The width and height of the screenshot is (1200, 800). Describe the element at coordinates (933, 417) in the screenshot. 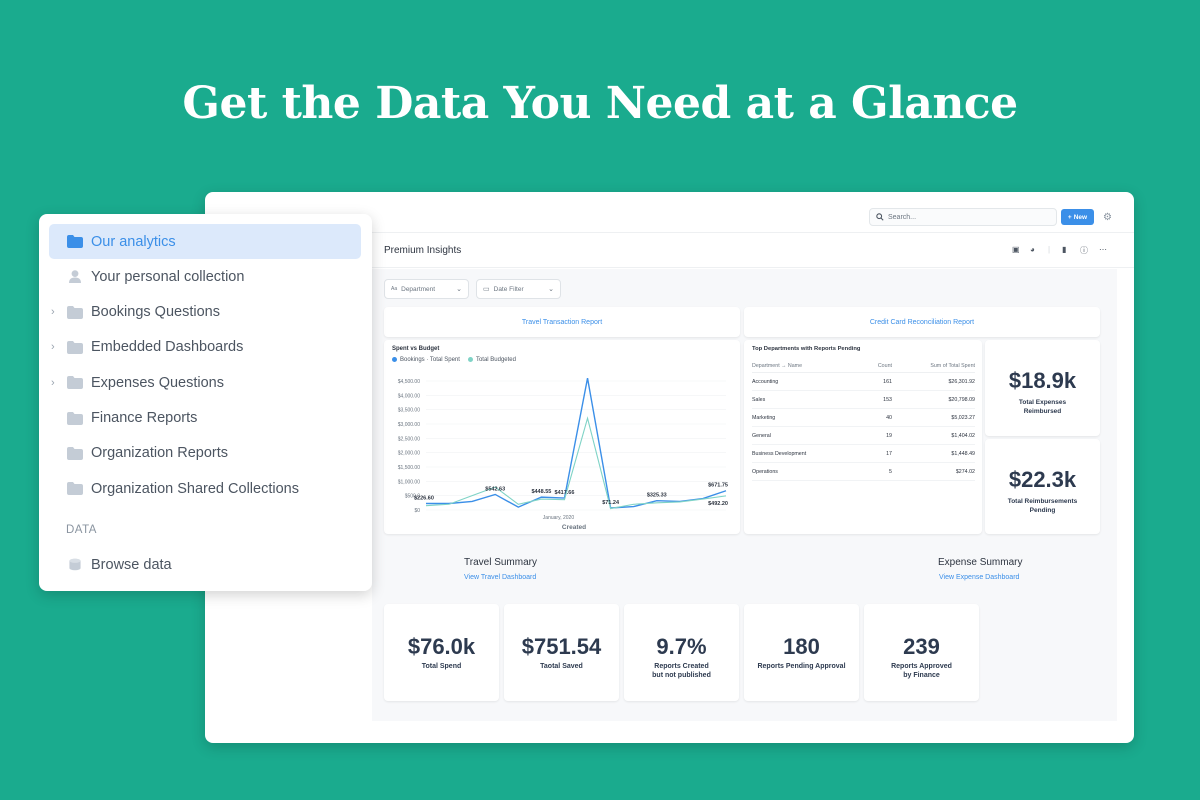

I see `sum-cell: $5,023.27` at that location.